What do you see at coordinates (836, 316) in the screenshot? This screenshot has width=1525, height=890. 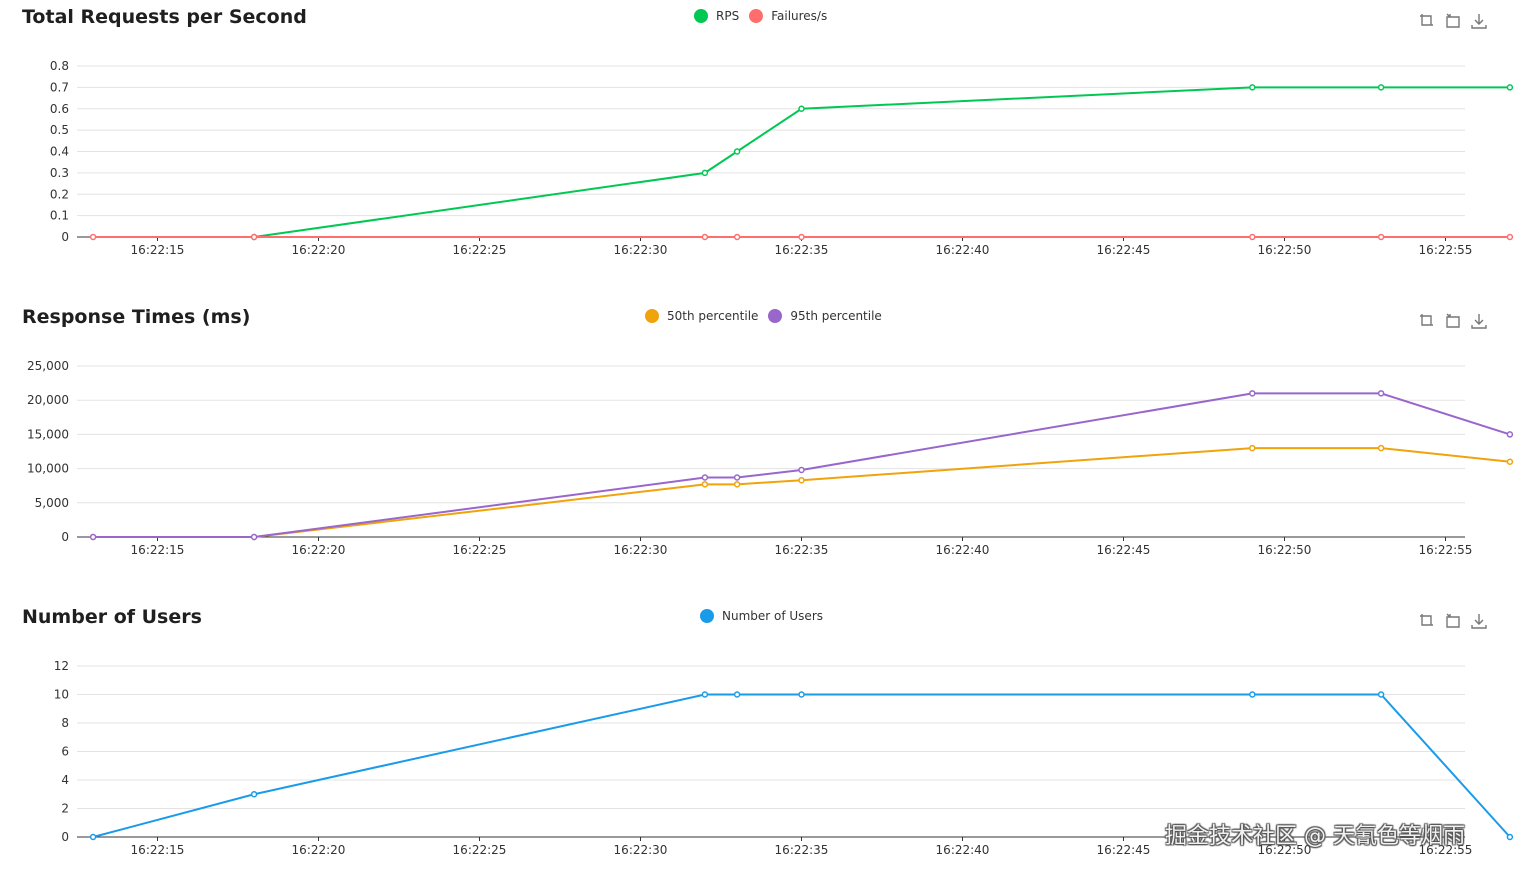 I see `legend-label: 95th percentile` at bounding box center [836, 316].